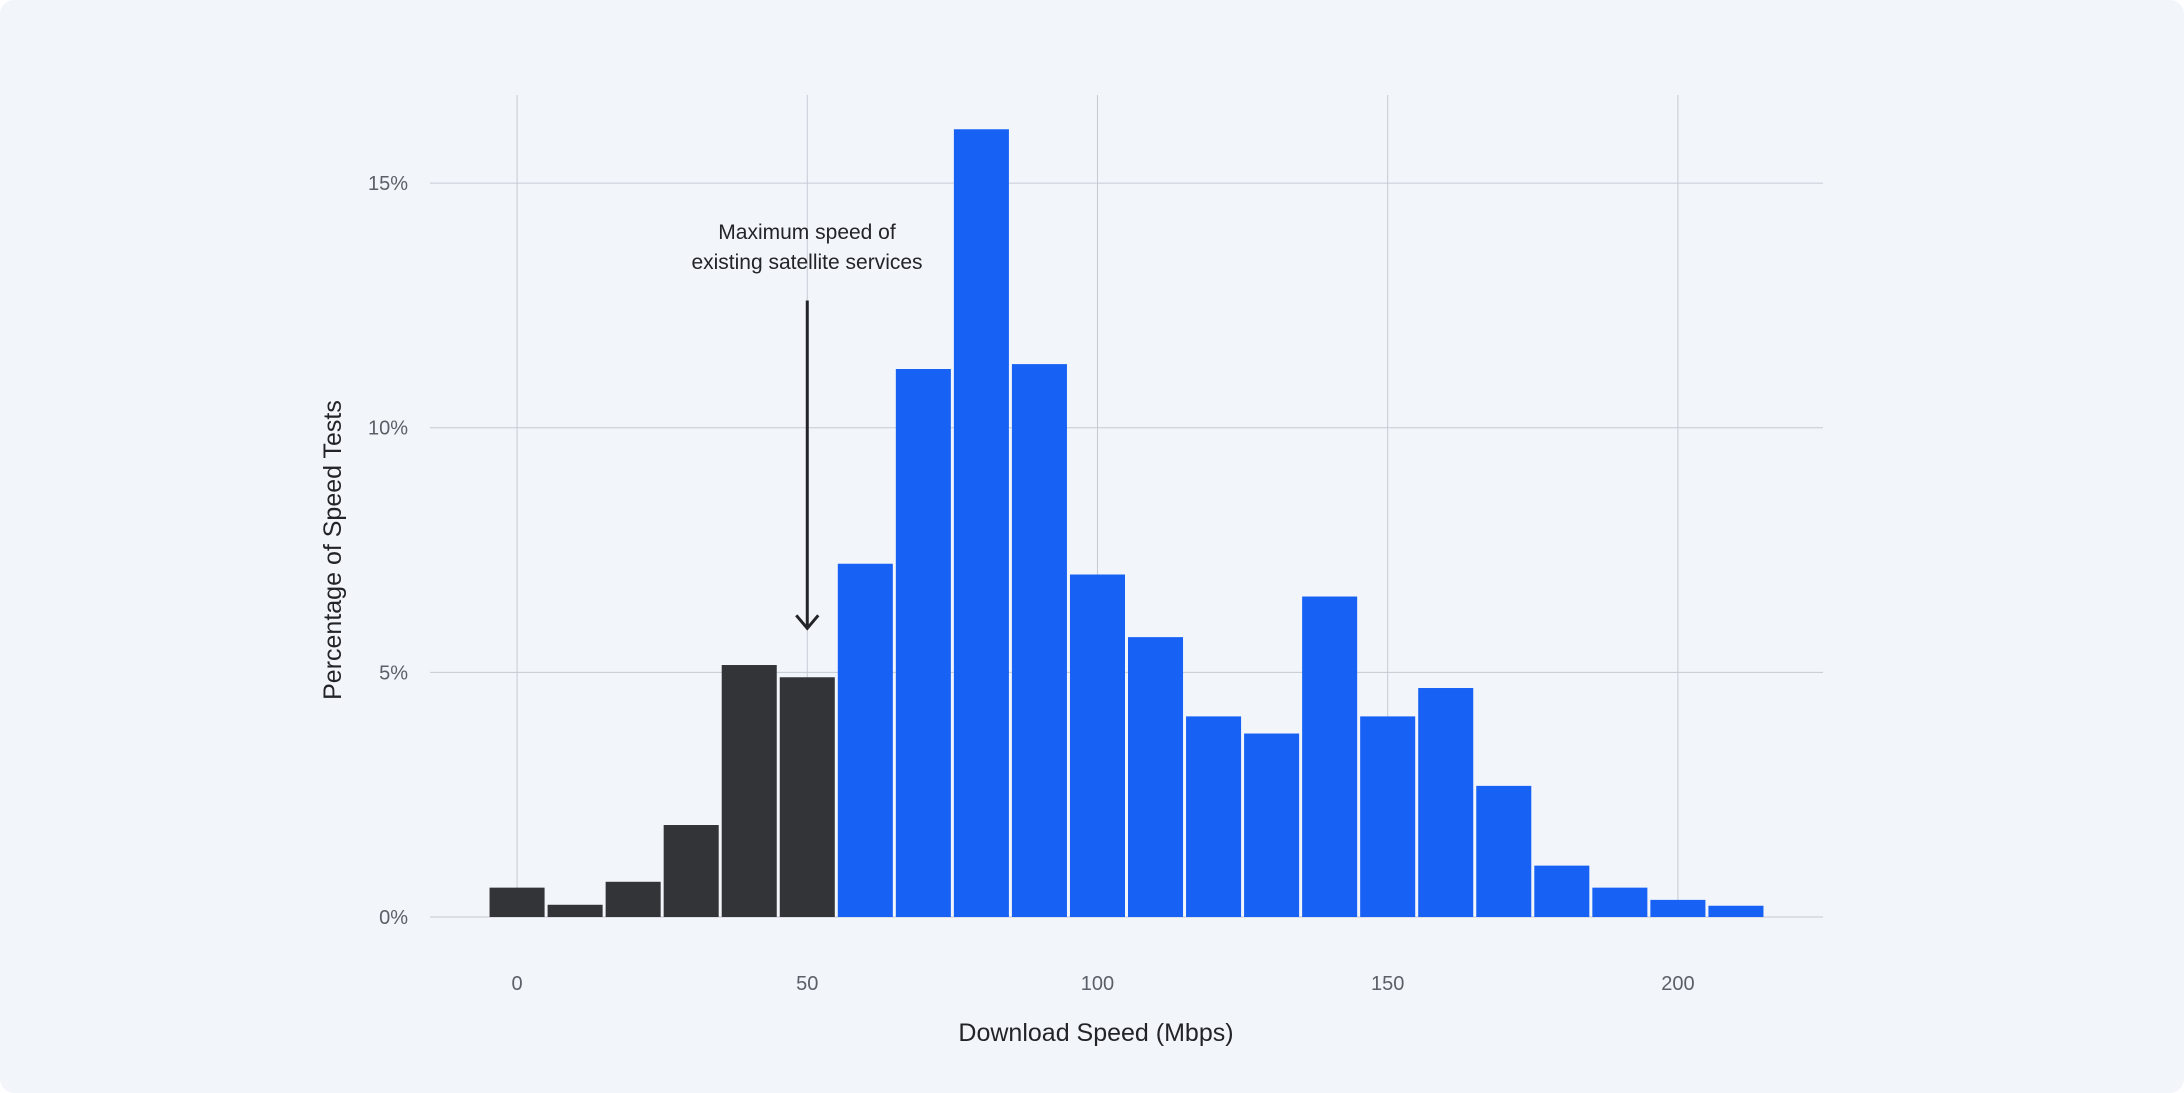 This screenshot has height=1093, width=2184. What do you see at coordinates (1097, 984) in the screenshot?
I see `x-tick-label-100: 100` at bounding box center [1097, 984].